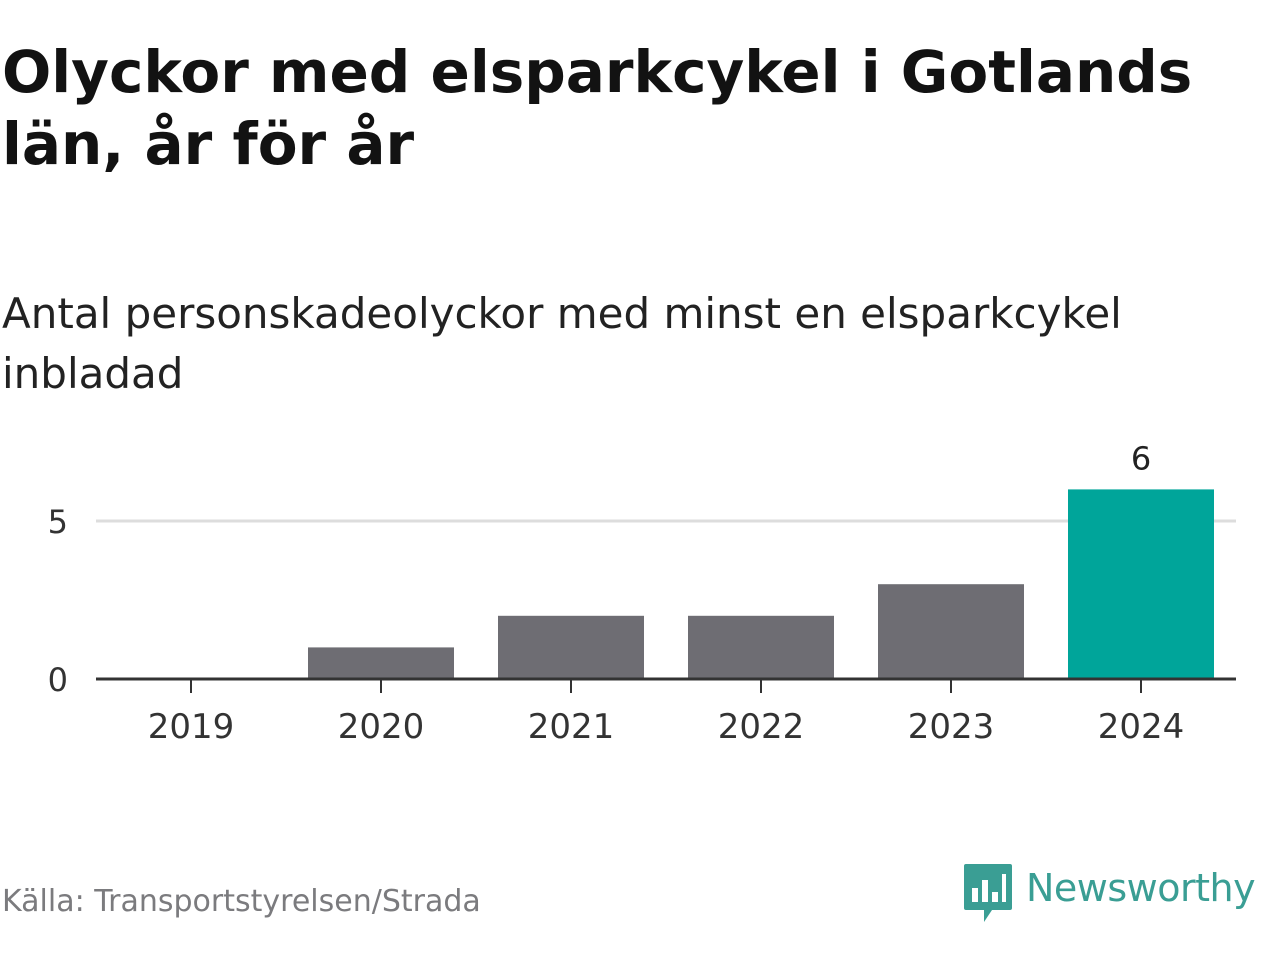 The image size is (1280, 960). I want to click on newsworthy-logo-icon, so click(988, 893).